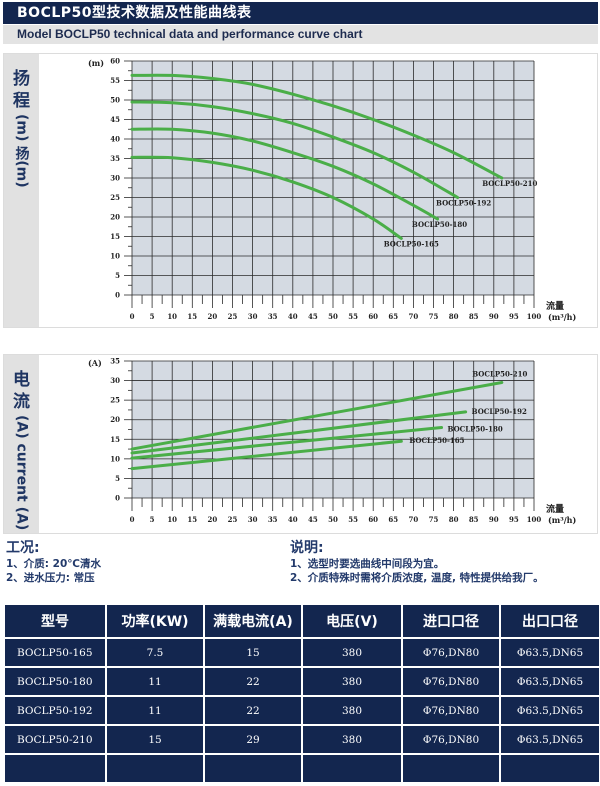 This screenshot has width=600, height=786. I want to click on operating-conditions: 工况: 1、介质: 20℃清水 2、进水压力: 常压, so click(53, 562).